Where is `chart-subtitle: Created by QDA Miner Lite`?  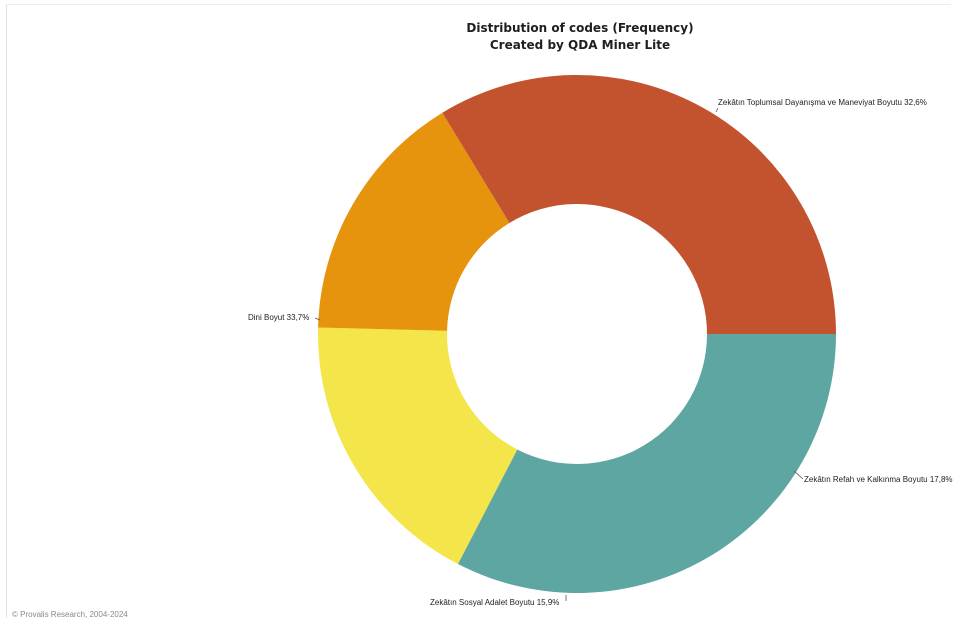
chart-subtitle: Created by QDA Miner Lite is located at coordinates (580, 45).